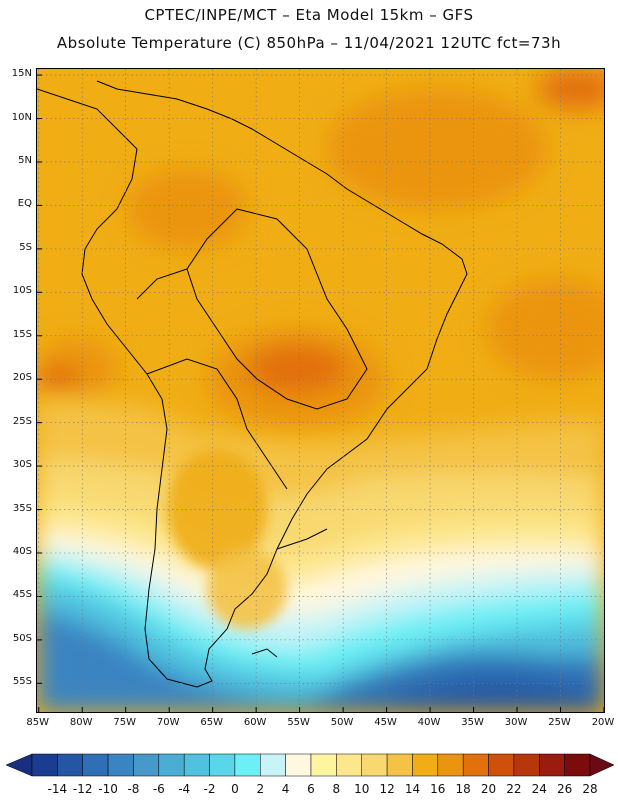 The height and width of the screenshot is (800, 618). What do you see at coordinates (211, 722) in the screenshot?
I see `lon-label: 65W` at bounding box center [211, 722].